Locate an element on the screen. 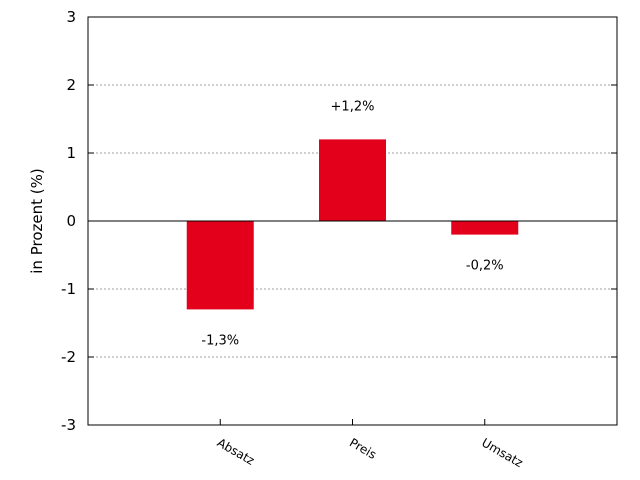 The image size is (640, 480). data-label: -0,2% is located at coordinates (485, 266).